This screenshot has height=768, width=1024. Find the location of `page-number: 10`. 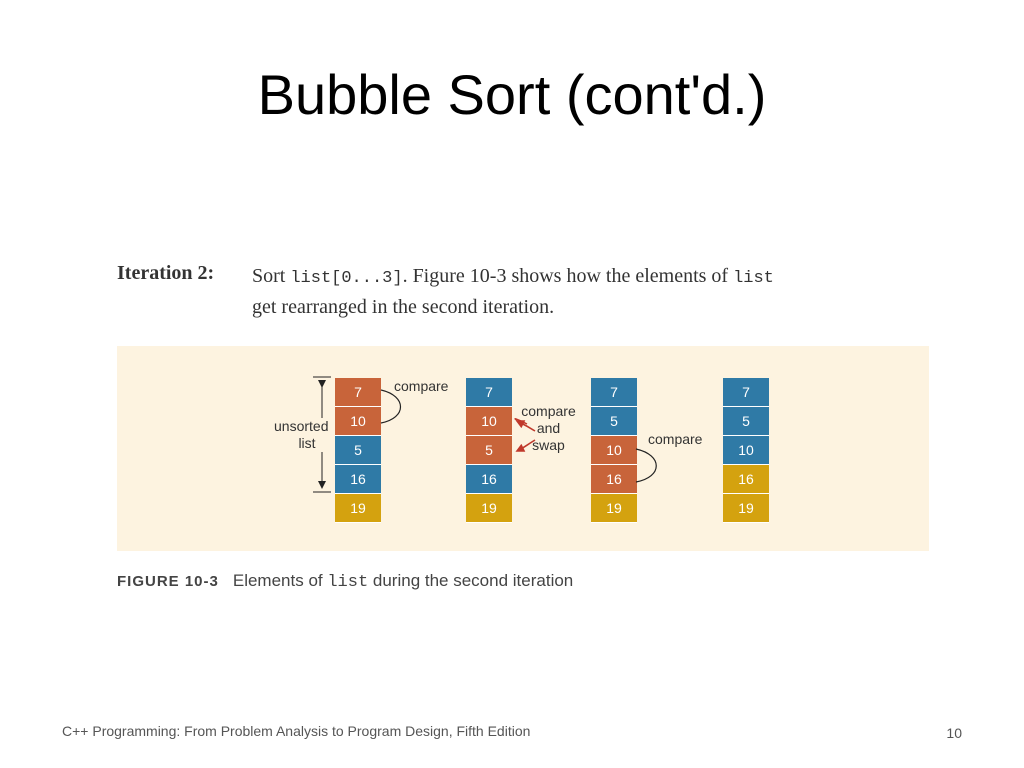

page-number: 10 is located at coordinates (954, 733).